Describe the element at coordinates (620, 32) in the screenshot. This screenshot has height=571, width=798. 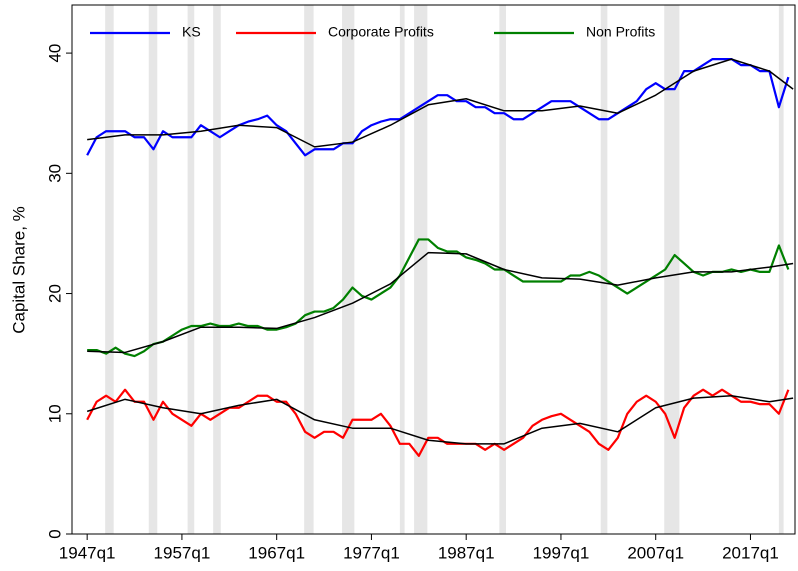
I see `legend-label: Non Profits` at that location.